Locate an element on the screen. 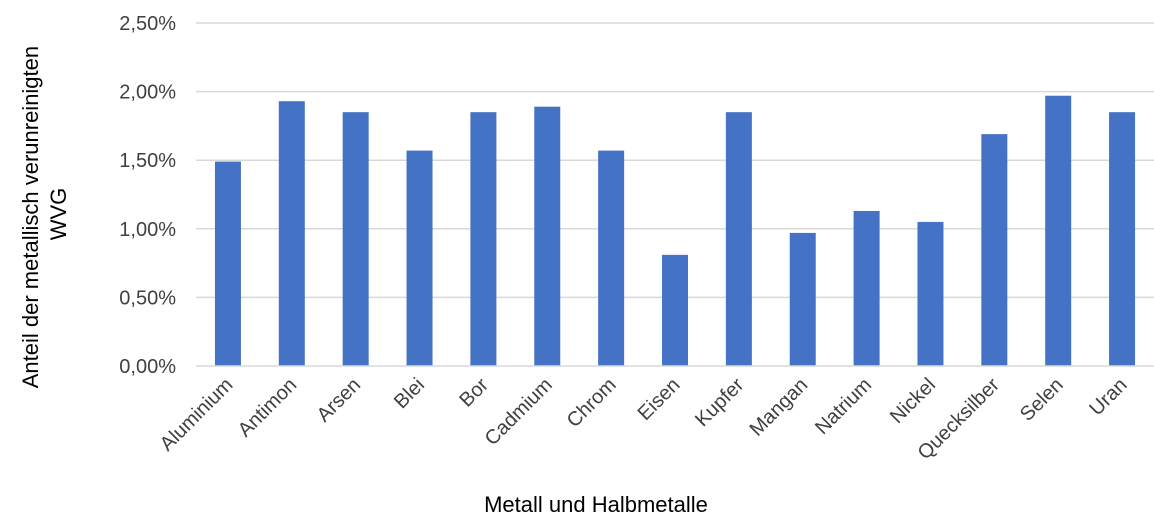 The height and width of the screenshot is (525, 1154). x-tick-label: Blei is located at coordinates (409, 393).